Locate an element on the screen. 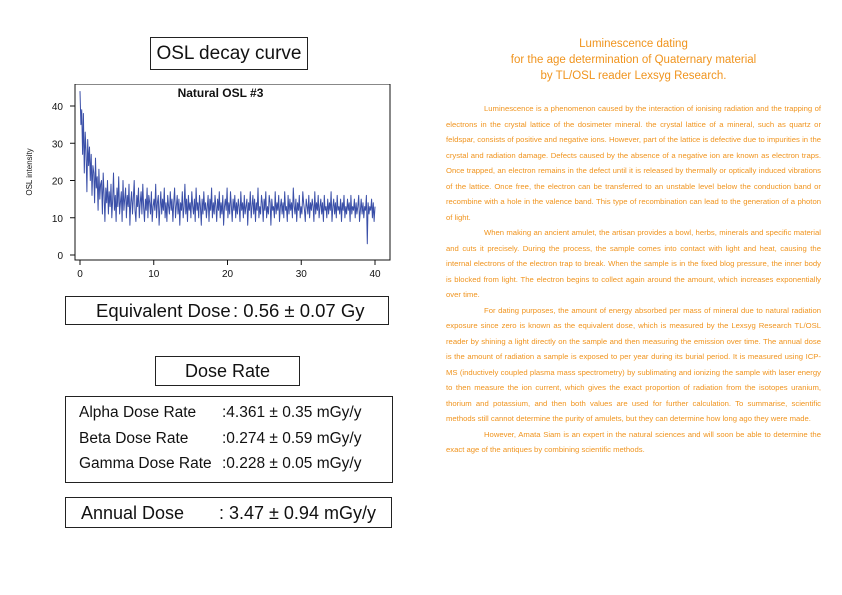  beta-dose-rate-label: Beta Dose Rate is located at coordinates (134, 438).